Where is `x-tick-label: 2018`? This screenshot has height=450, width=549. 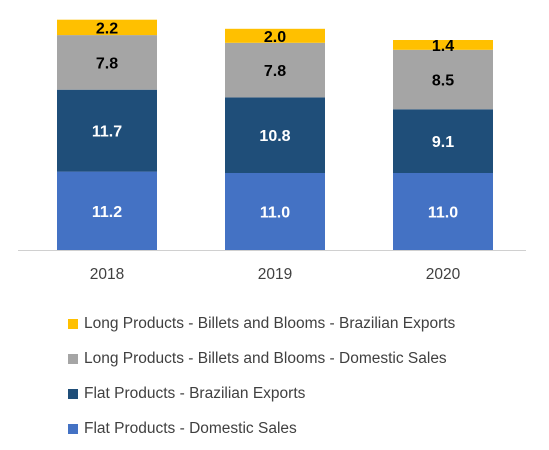 x-tick-label: 2018 is located at coordinates (107, 274).